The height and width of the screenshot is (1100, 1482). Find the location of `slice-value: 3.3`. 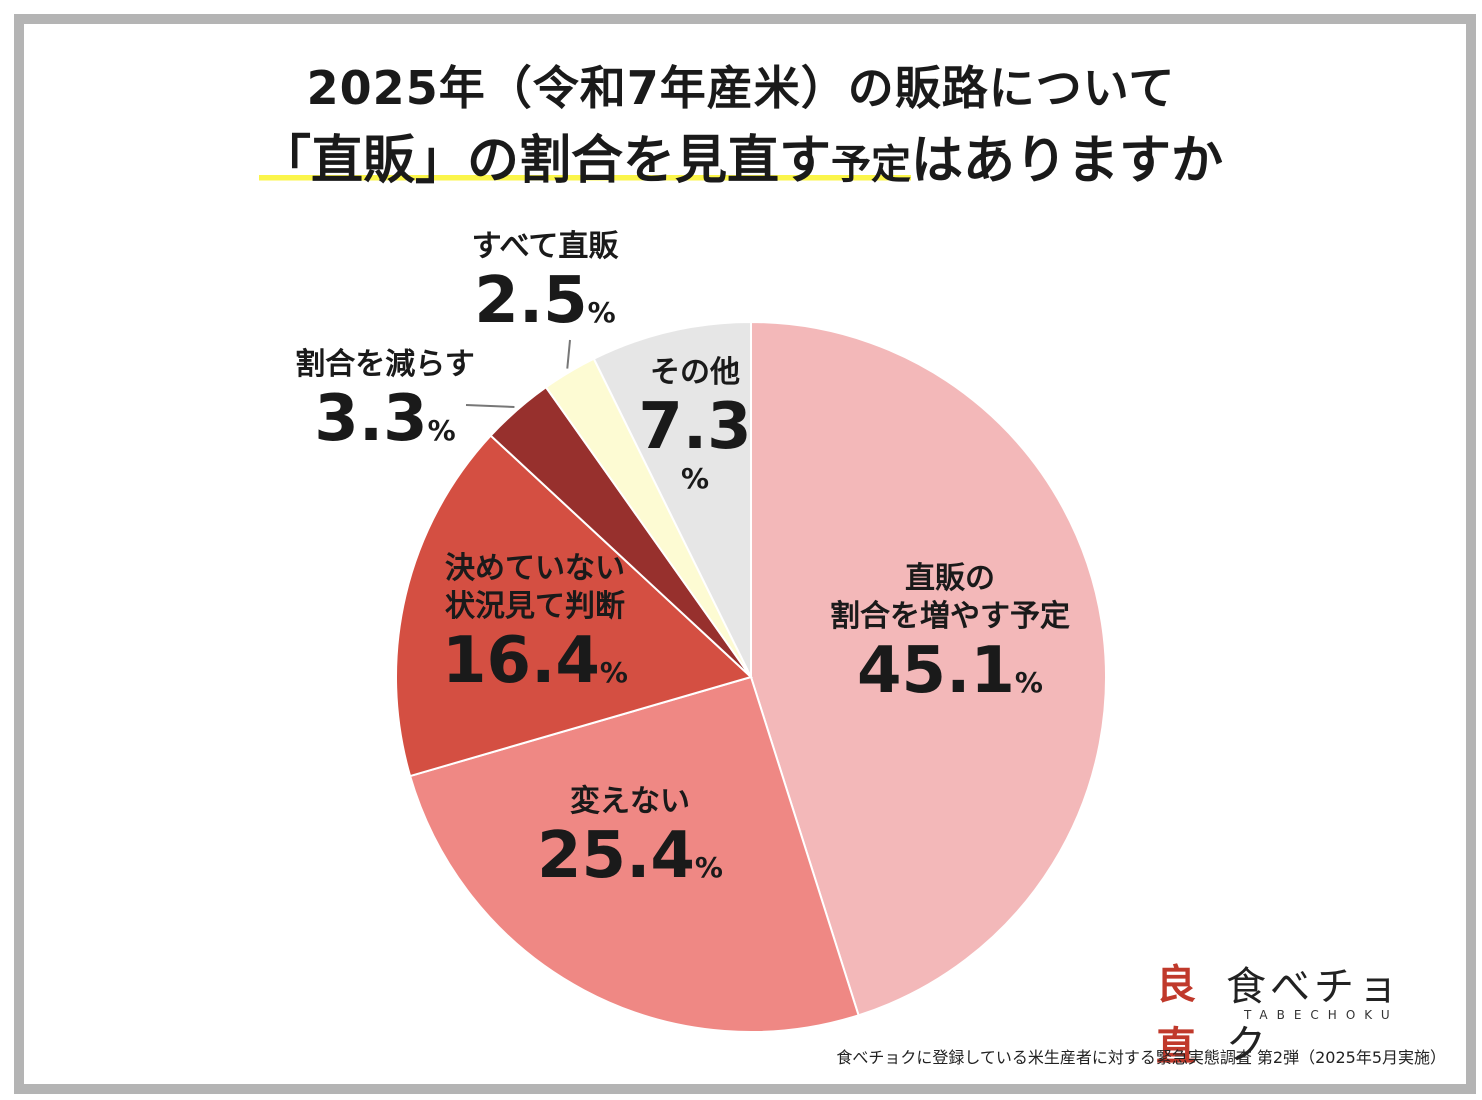

slice-value: 3.3 is located at coordinates (371, 419).